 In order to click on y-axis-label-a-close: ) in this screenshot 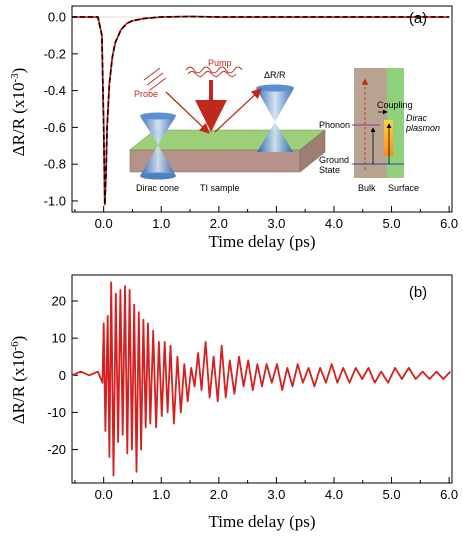, I will do `click(18, 71)`.